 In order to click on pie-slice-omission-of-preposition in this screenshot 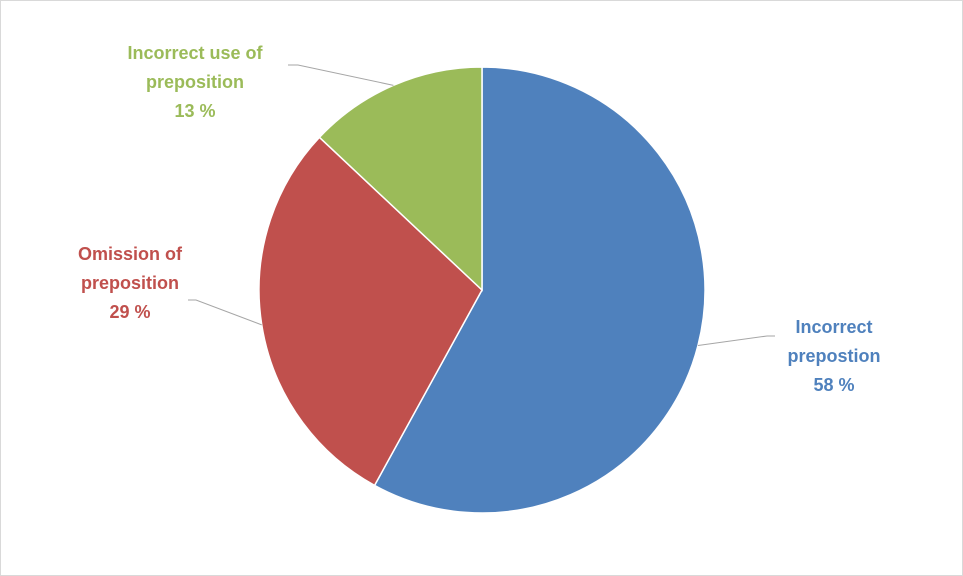, I will do `click(370, 311)`.